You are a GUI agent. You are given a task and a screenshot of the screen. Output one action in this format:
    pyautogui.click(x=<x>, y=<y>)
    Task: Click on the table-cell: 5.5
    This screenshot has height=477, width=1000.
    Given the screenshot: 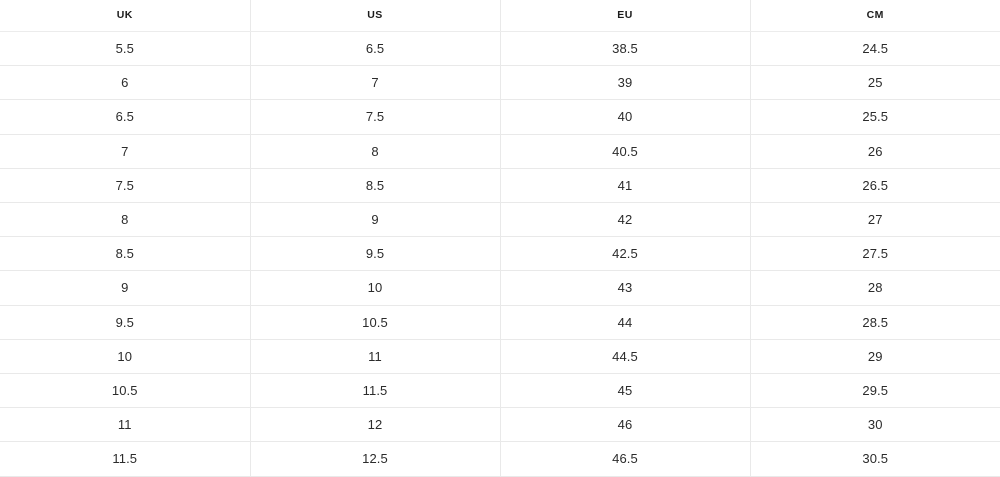 What is the action you would take?
    pyautogui.click(x=125, y=49)
    